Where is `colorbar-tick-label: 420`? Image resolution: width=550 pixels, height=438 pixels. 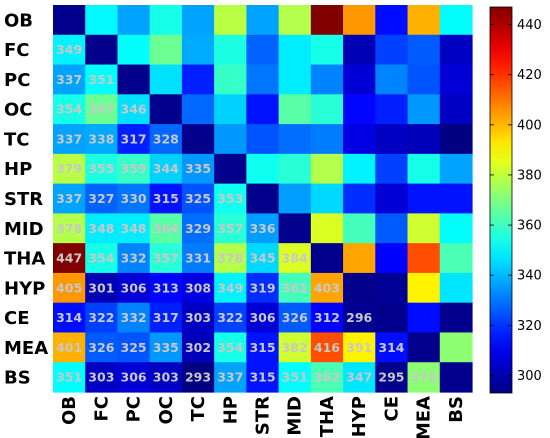 colorbar-tick-label: 420 is located at coordinates (529, 75).